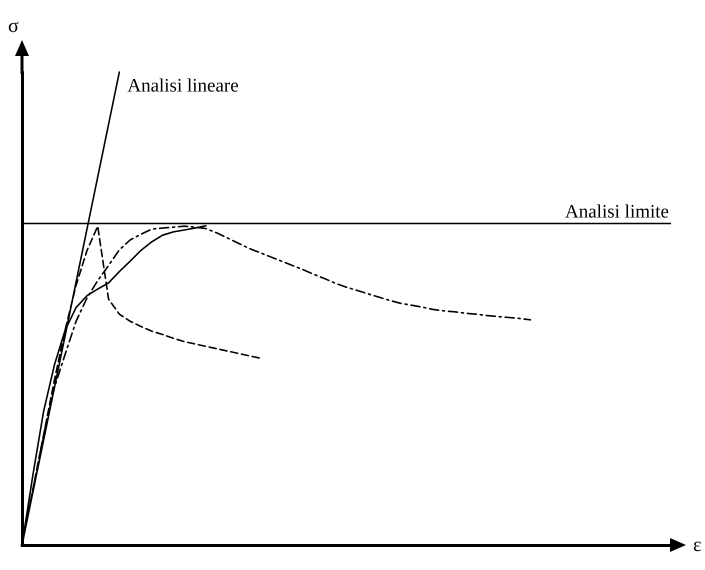 This screenshot has height=570, width=705. Describe the element at coordinates (183, 86) in the screenshot. I see `series-label: Analisi lineare` at that location.